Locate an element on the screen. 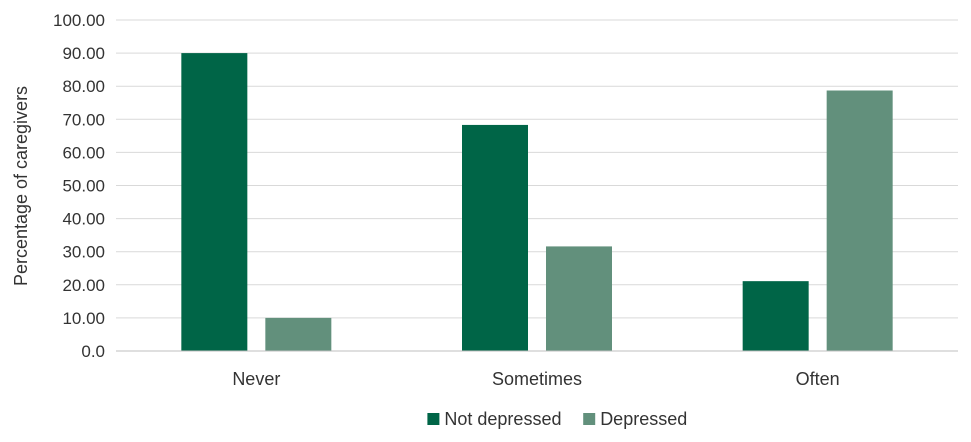  legend-label: Depressed is located at coordinates (643, 419).